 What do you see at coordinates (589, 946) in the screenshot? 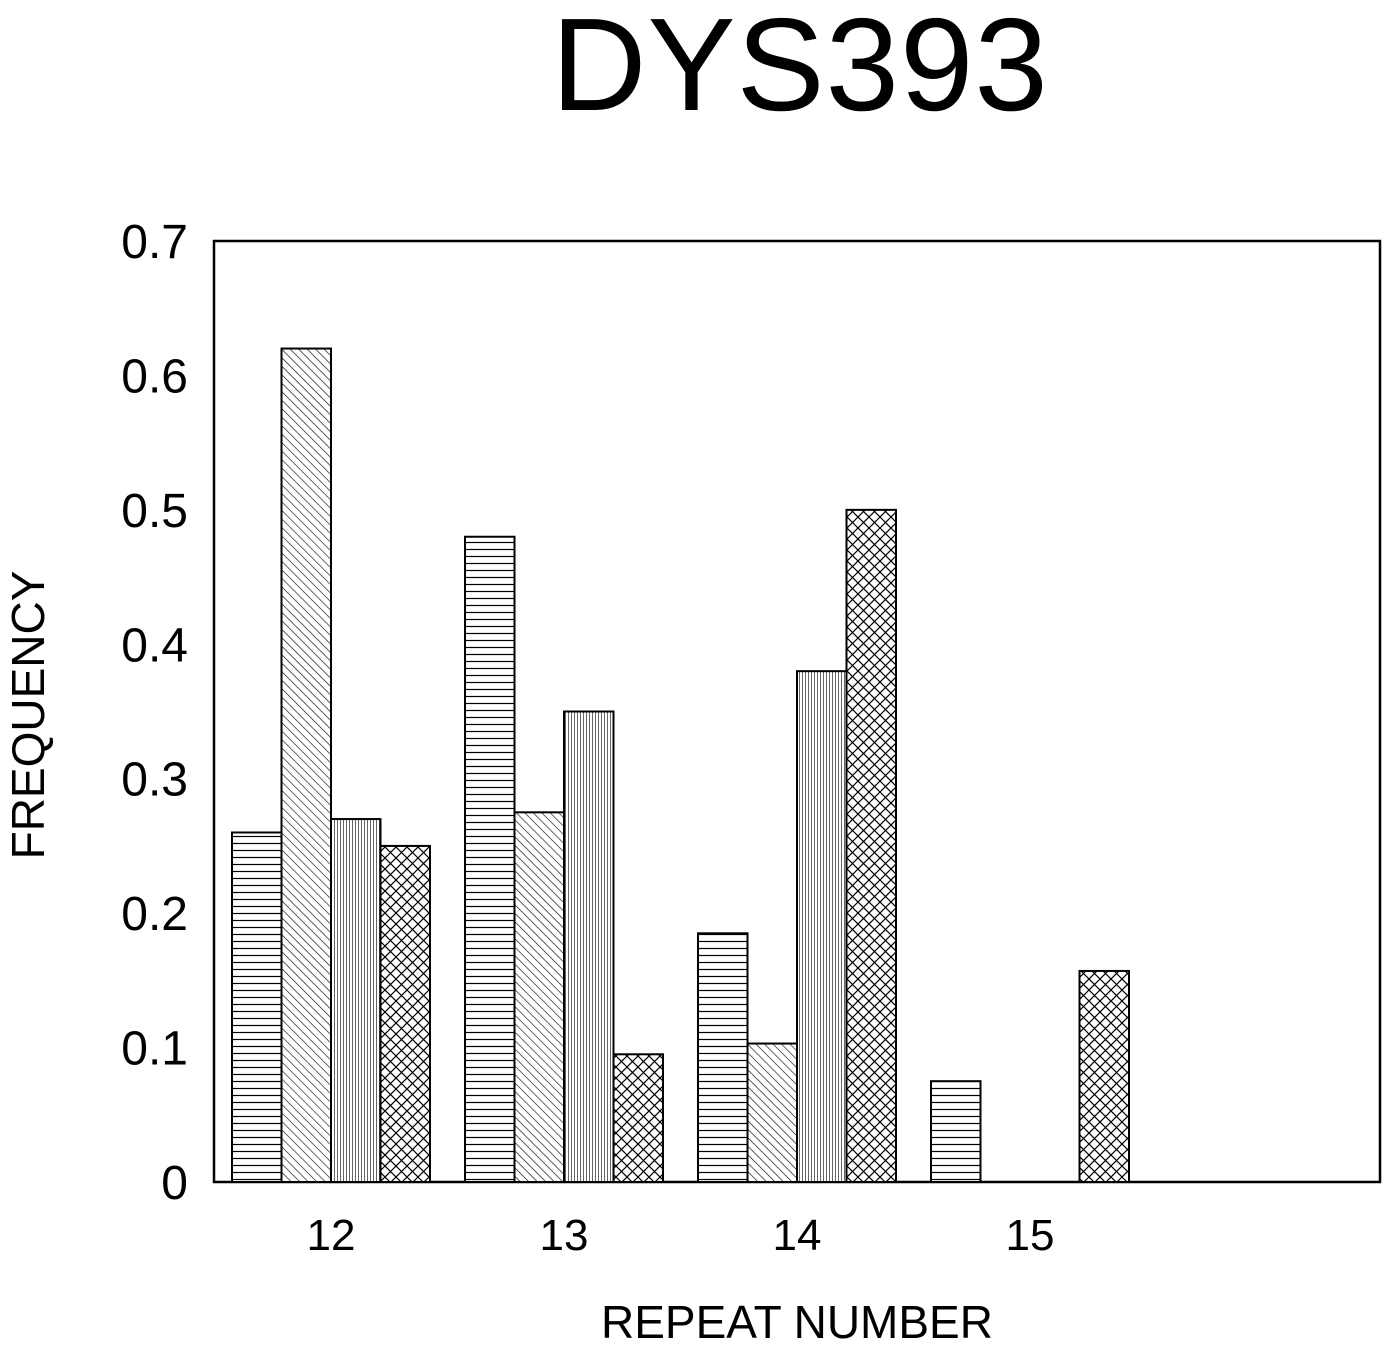
I see `bar-13-vertical-lines` at bounding box center [589, 946].